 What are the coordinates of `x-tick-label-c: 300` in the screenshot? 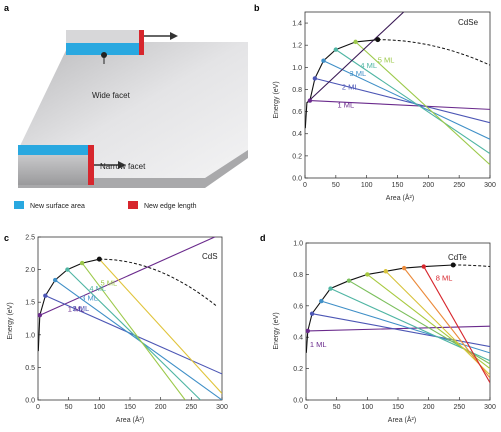 It's located at (222, 407).